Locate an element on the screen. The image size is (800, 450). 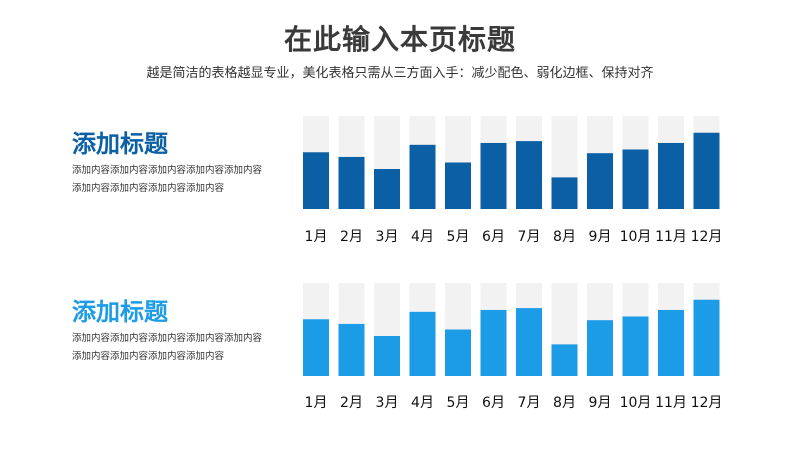
section-desc-1: 添加内容添加内容添加内容添加内容添加内容 添加内容添加内容添加内容添加内容 is located at coordinates (179, 180).